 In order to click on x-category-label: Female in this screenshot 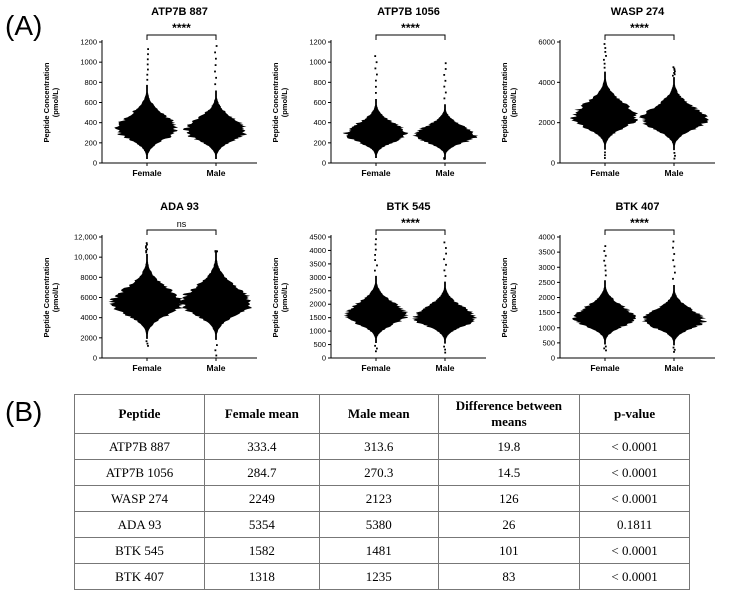, I will do `click(605, 173)`.